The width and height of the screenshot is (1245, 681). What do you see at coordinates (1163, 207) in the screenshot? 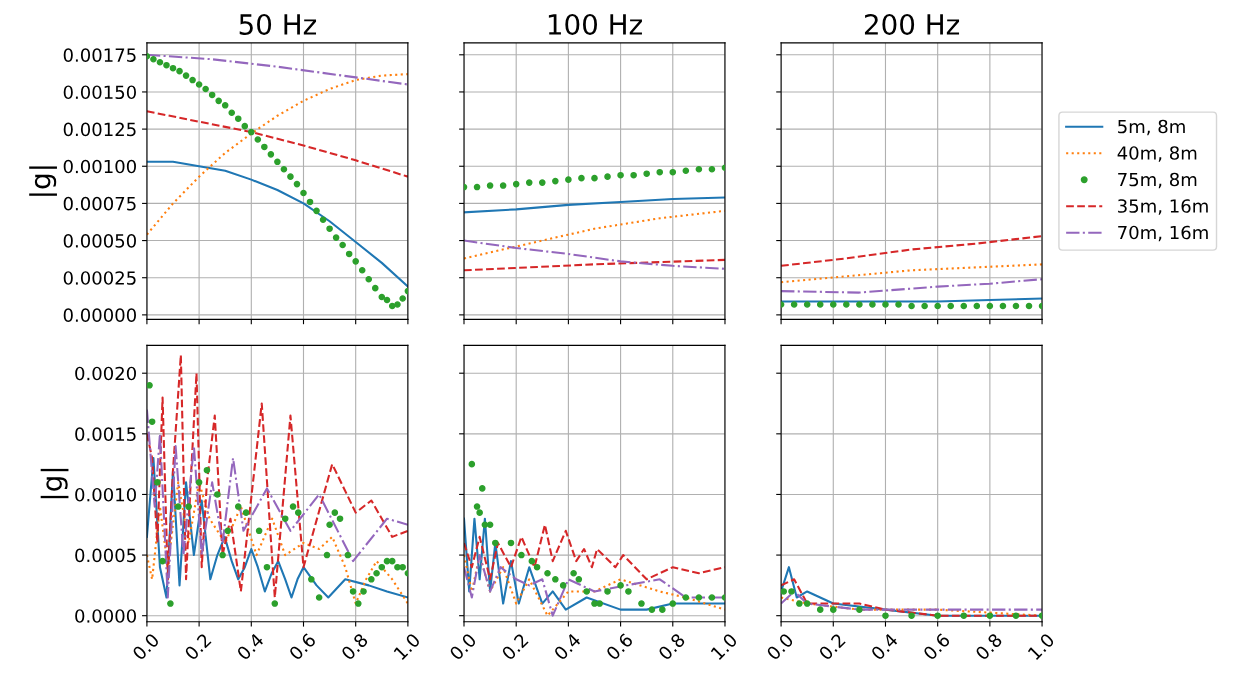
I see `legend-label: 35m, 16m` at bounding box center [1163, 207].